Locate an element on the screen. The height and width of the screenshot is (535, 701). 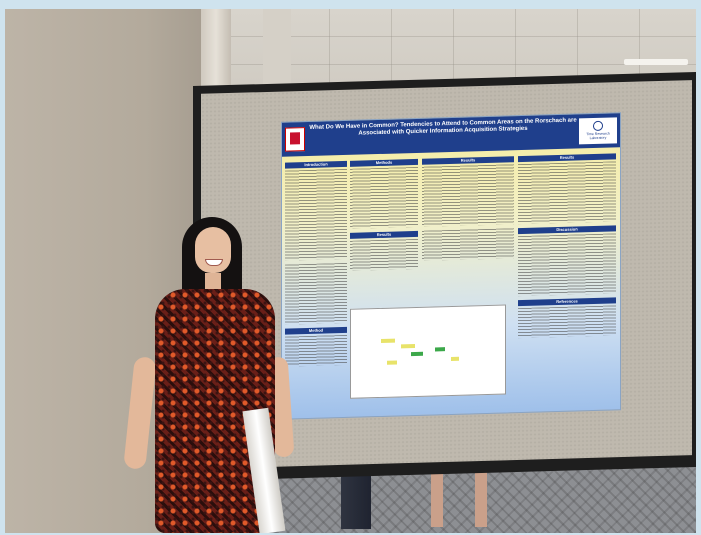
neck is located at coordinates (213, 283).